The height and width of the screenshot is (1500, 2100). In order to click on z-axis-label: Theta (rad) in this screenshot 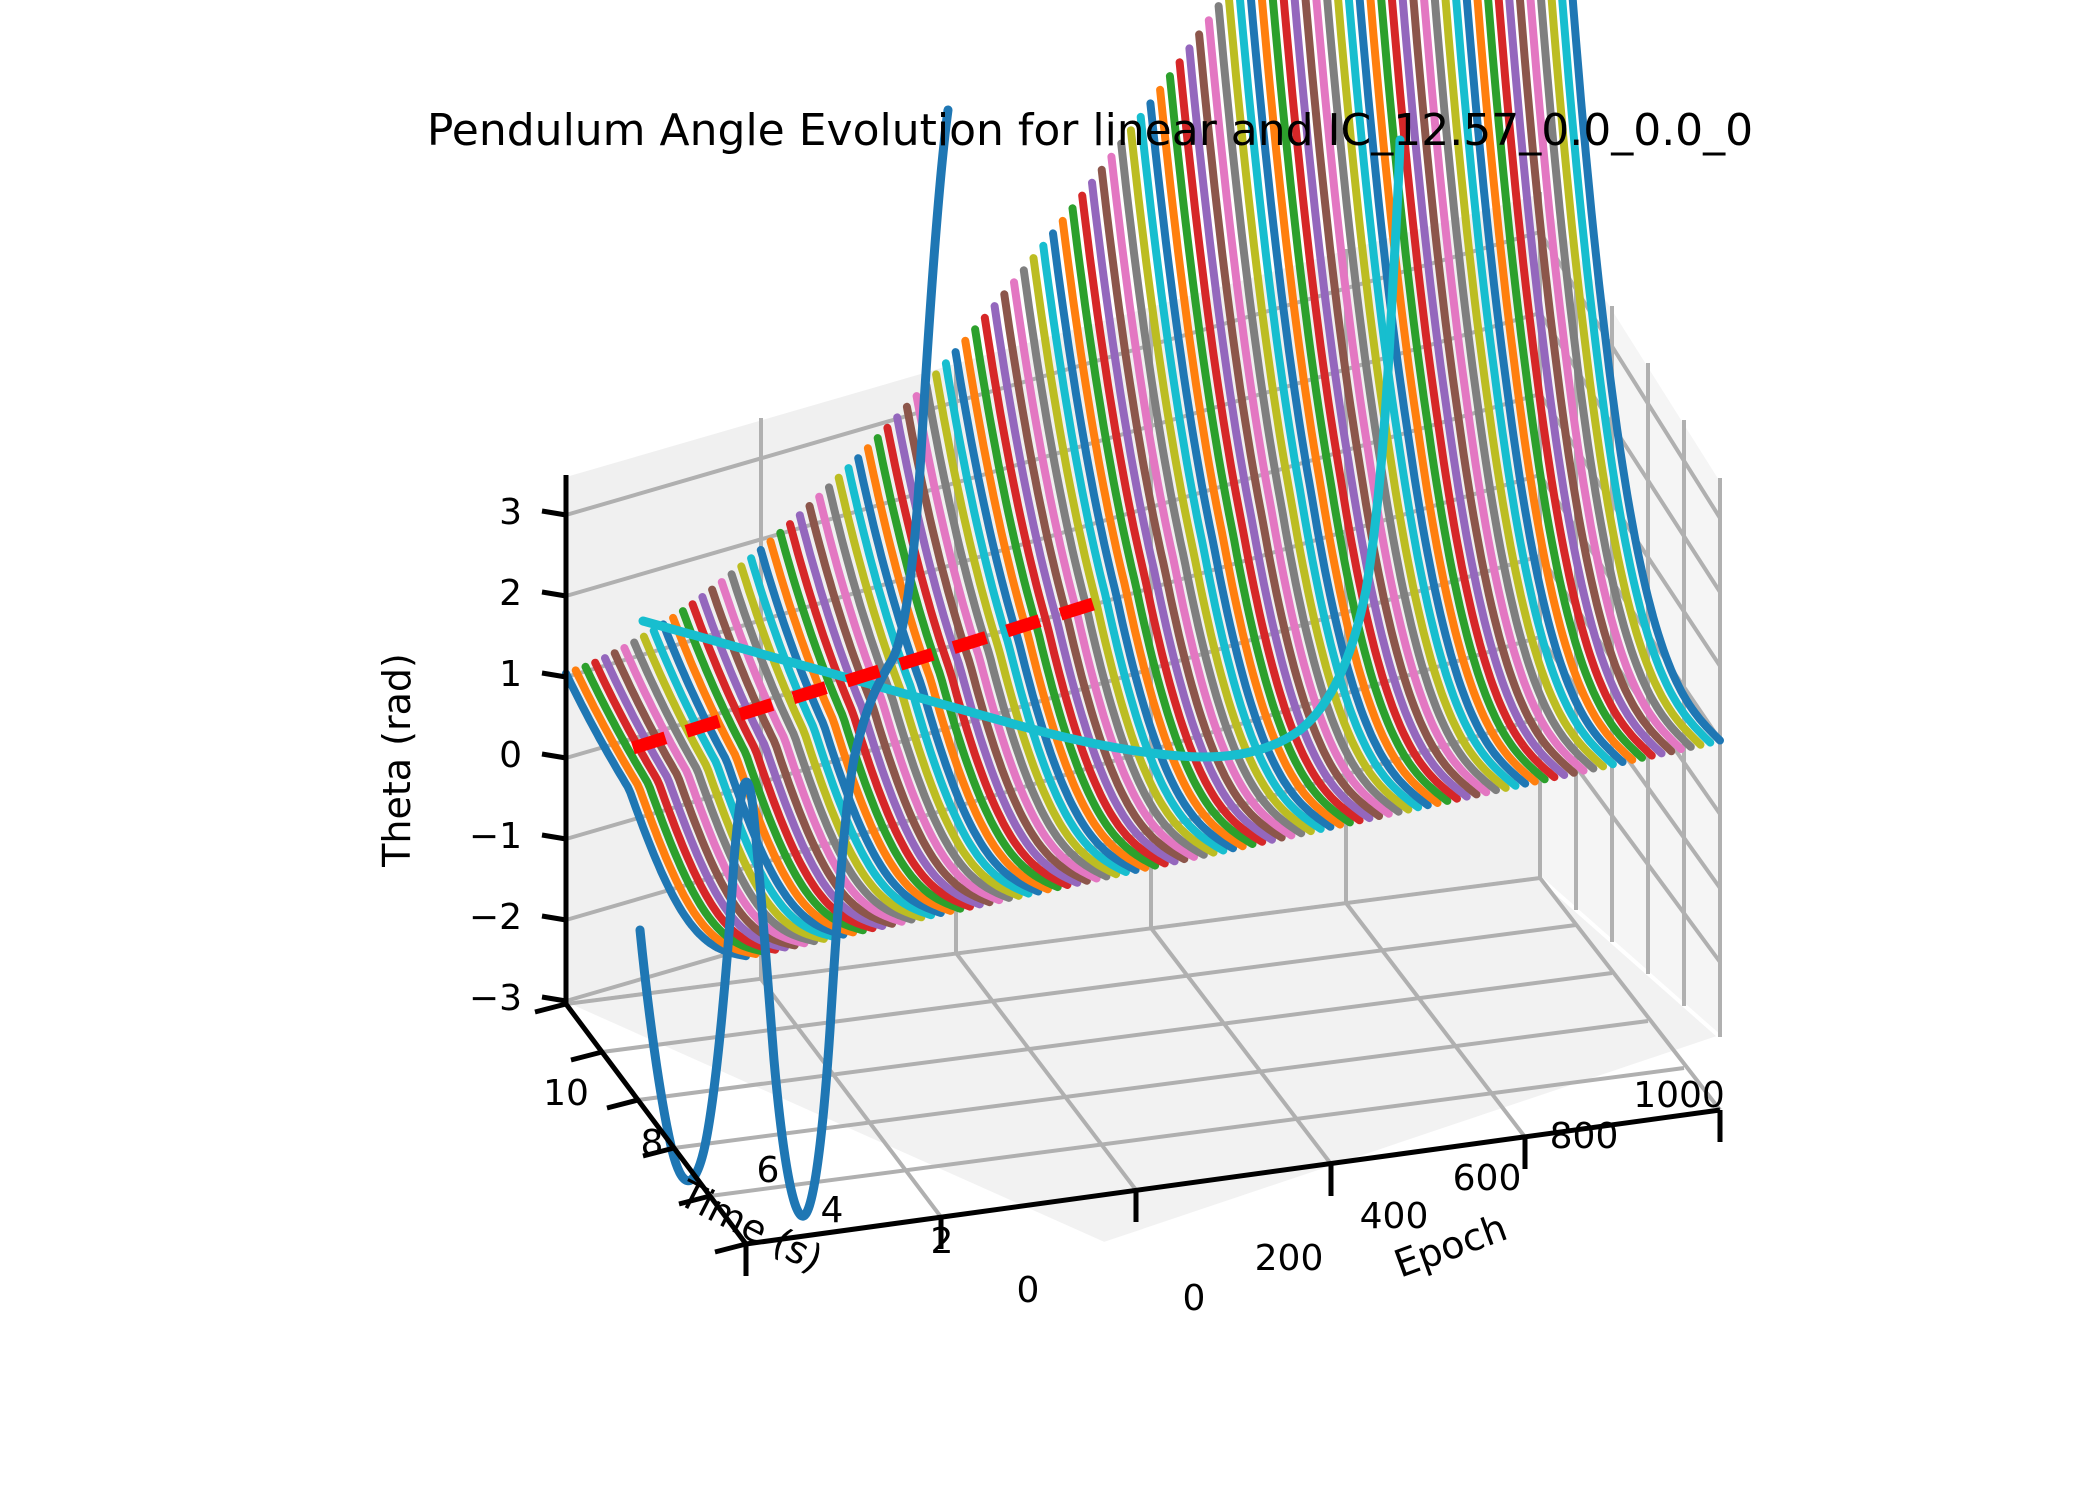, I will do `click(397, 760)`.